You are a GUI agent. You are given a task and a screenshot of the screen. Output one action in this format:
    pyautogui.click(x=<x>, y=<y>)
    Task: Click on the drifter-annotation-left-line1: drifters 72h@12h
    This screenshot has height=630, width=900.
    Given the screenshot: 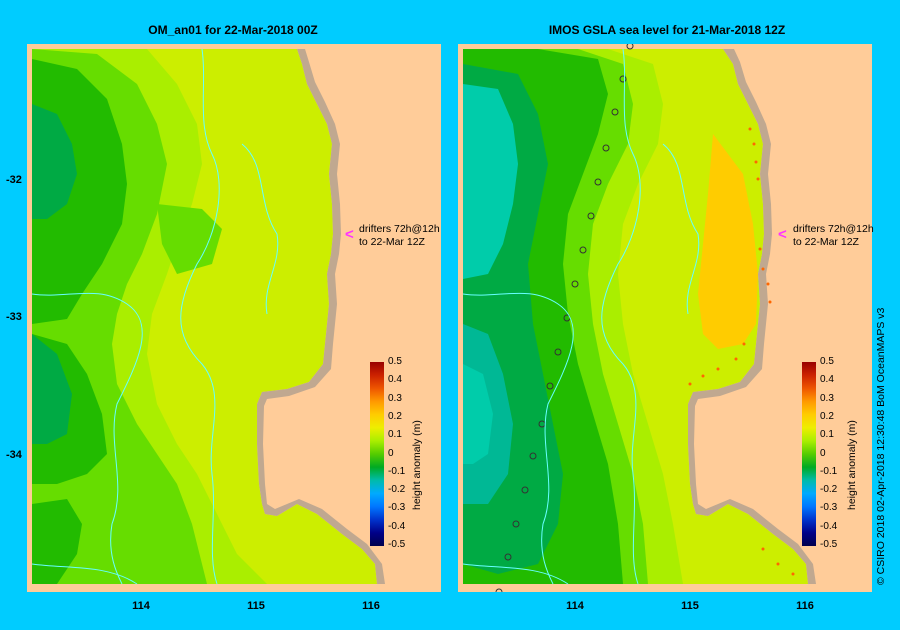 What is the action you would take?
    pyautogui.click(x=399, y=229)
    